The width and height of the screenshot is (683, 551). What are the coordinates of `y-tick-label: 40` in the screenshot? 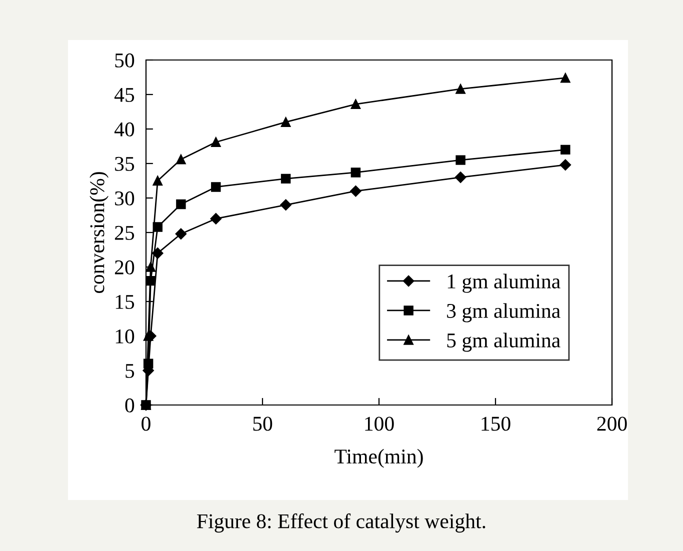 It's located at (124, 129).